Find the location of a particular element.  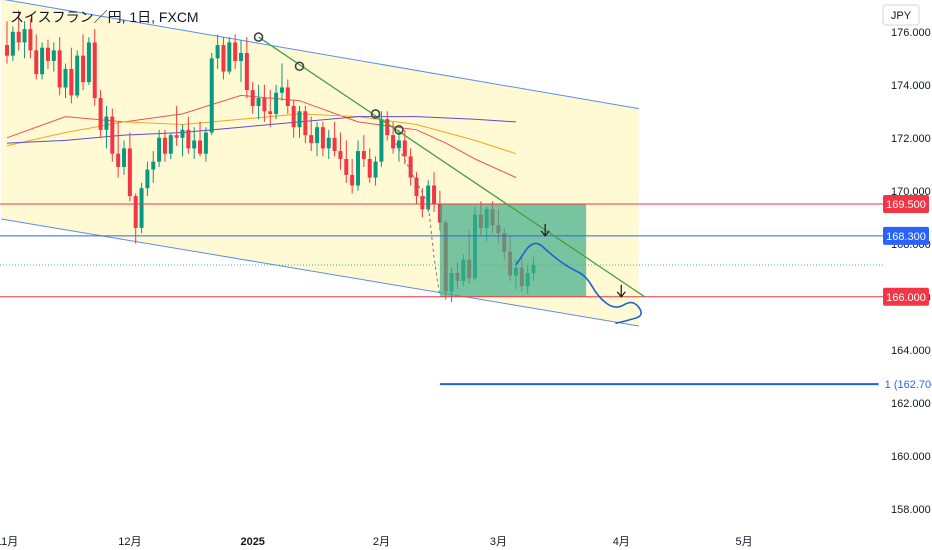

x-tick-label: 2025 is located at coordinates (252, 542).